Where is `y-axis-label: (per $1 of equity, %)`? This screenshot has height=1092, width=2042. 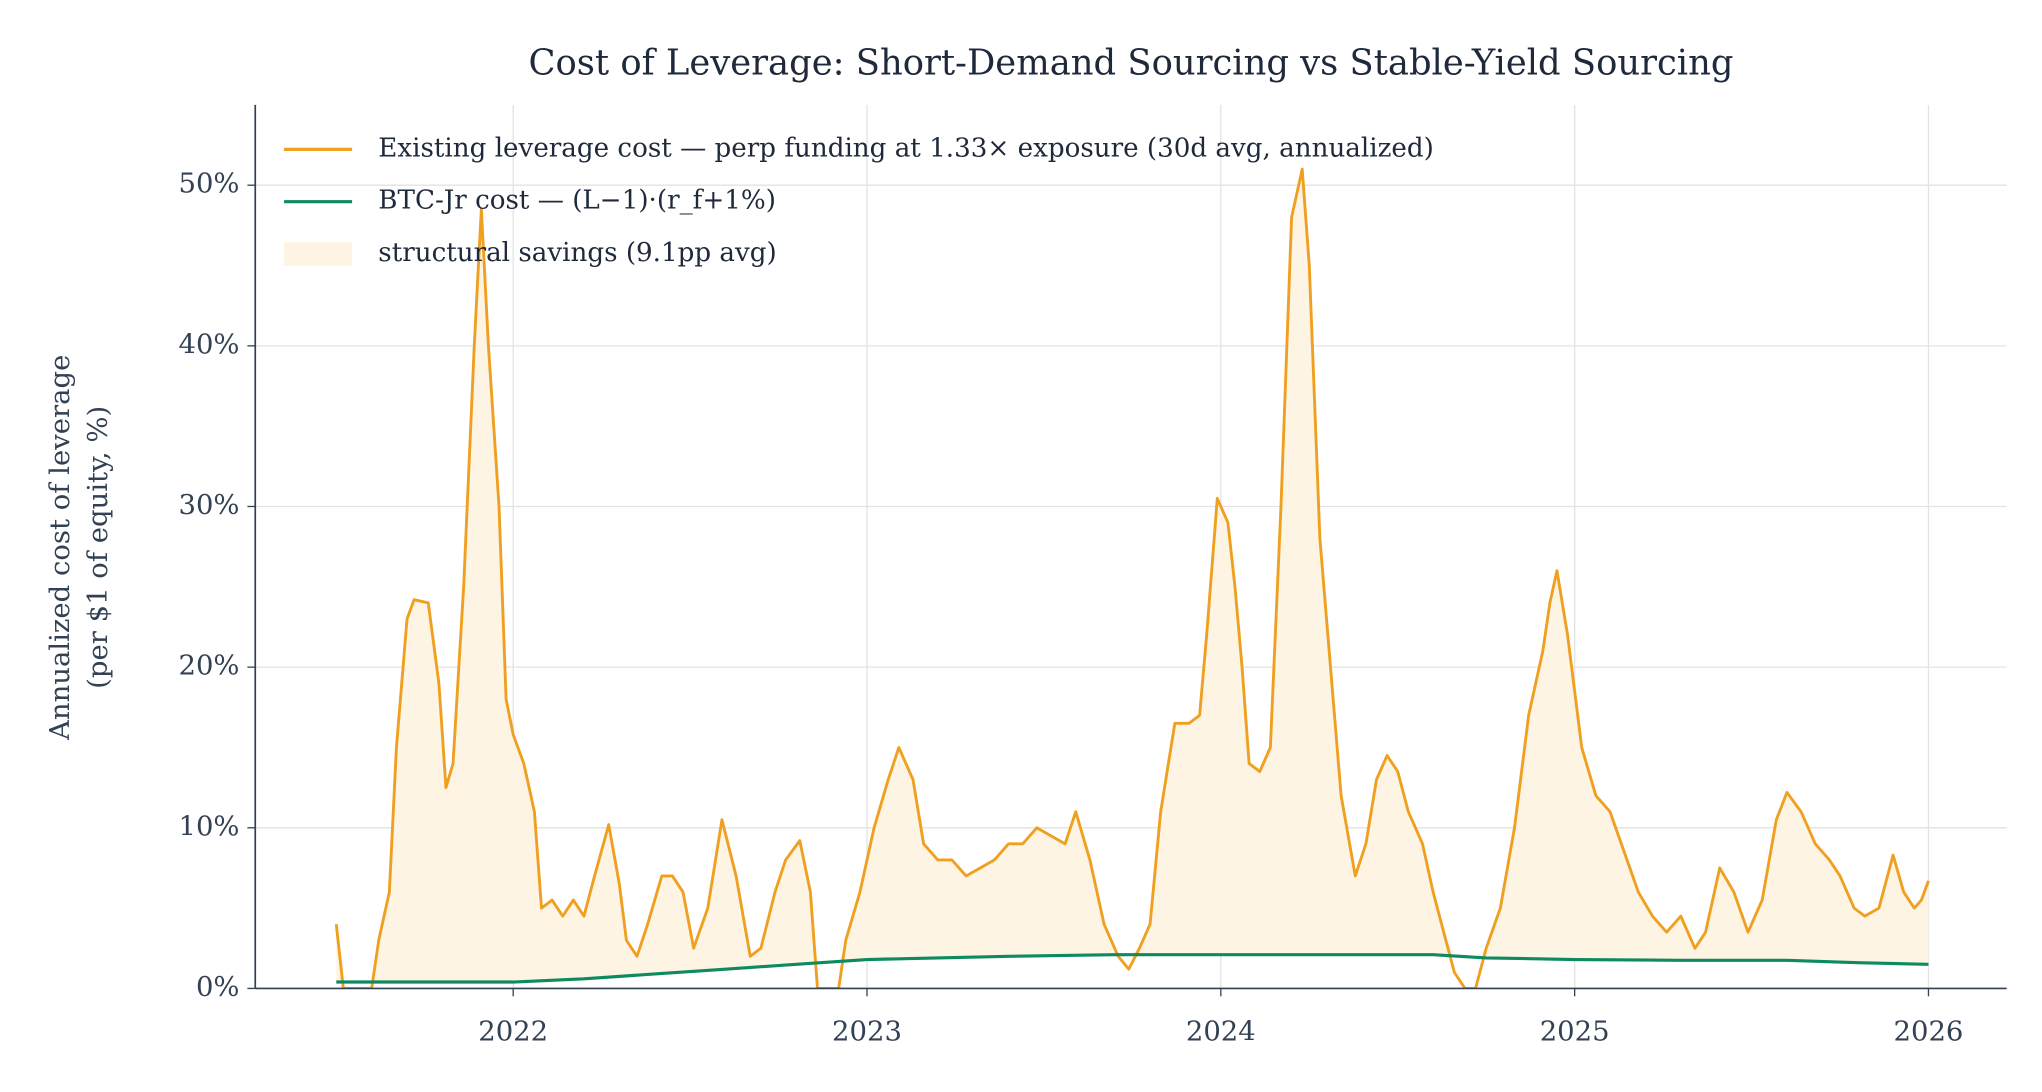
y-axis-label: (per $1 of equity, %) is located at coordinates (98, 547).